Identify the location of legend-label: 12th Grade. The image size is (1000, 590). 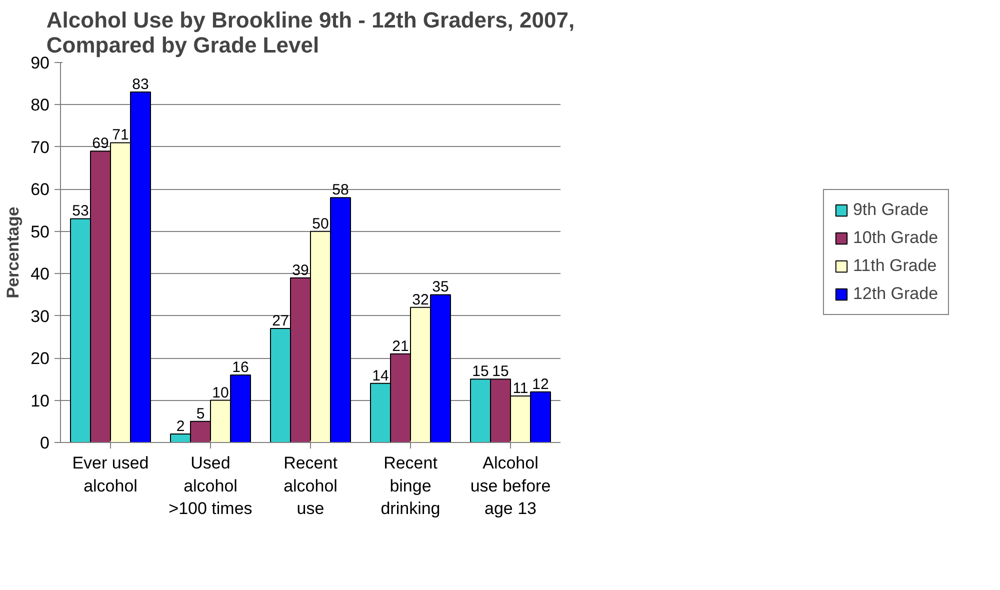
(895, 294).